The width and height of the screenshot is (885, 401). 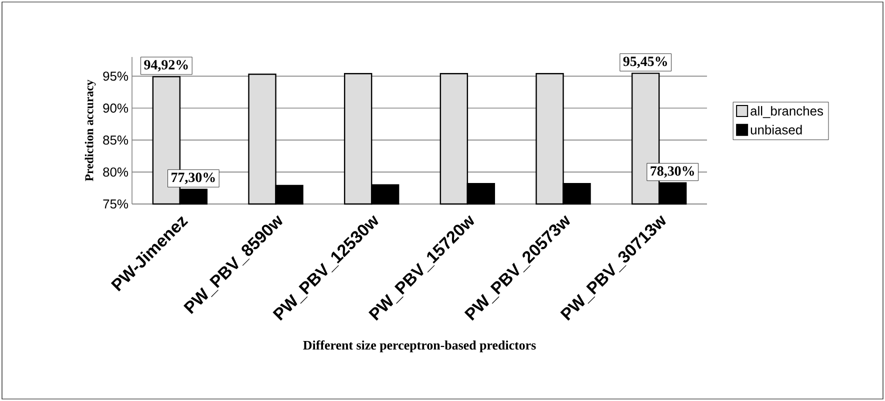 I want to click on data-label: 95,45%, so click(x=645, y=62).